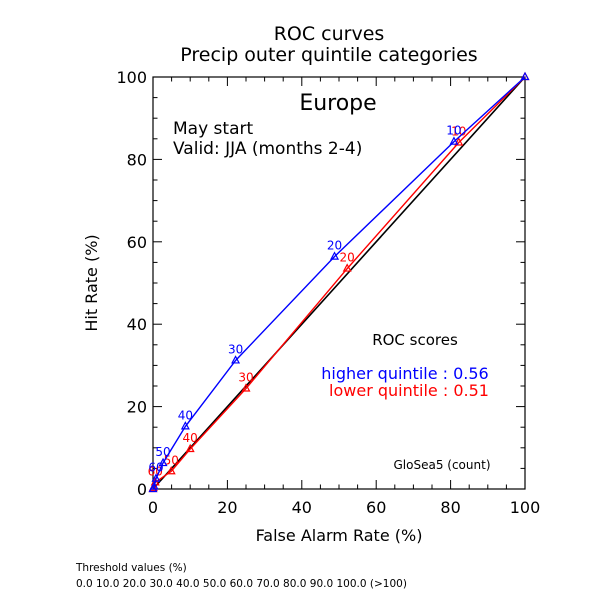  I want to click on threshold-point-label: 60, so click(155, 471).